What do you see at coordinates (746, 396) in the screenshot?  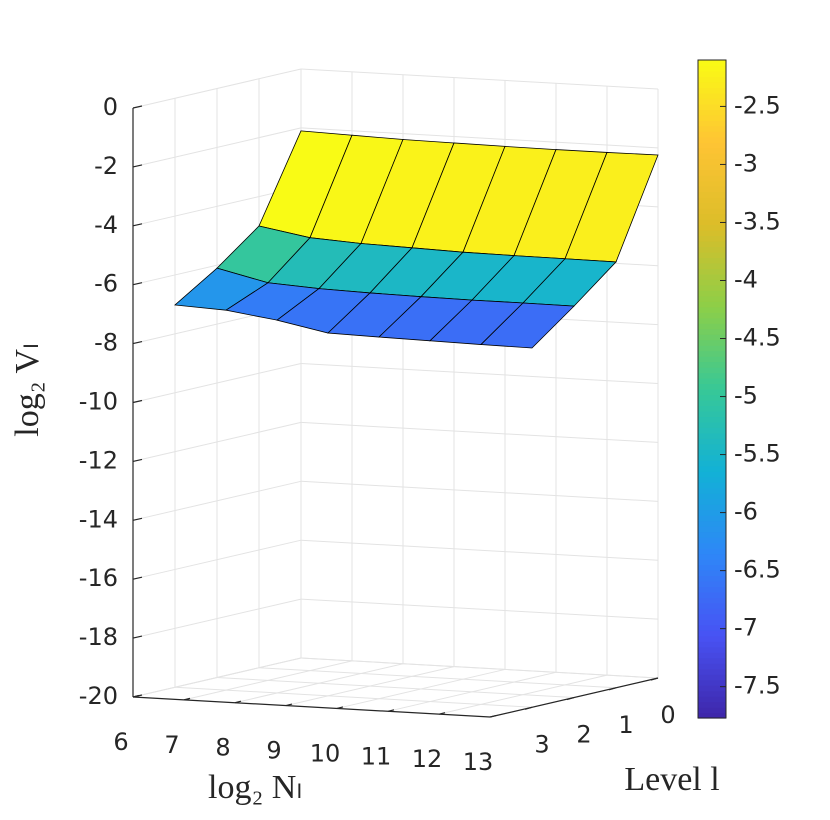 I see `colorbar-tick-label: -5` at bounding box center [746, 396].